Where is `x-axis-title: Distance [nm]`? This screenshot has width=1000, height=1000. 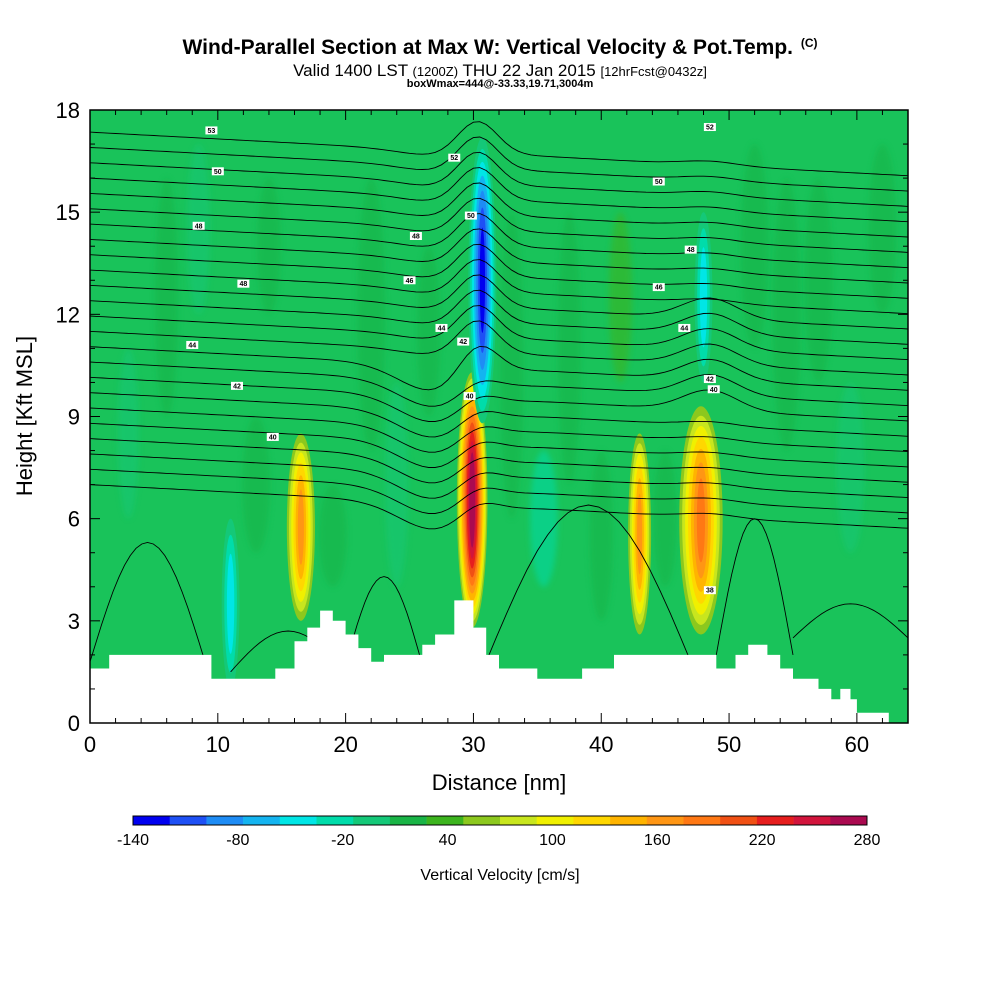 x-axis-title: Distance [nm] is located at coordinates (499, 782).